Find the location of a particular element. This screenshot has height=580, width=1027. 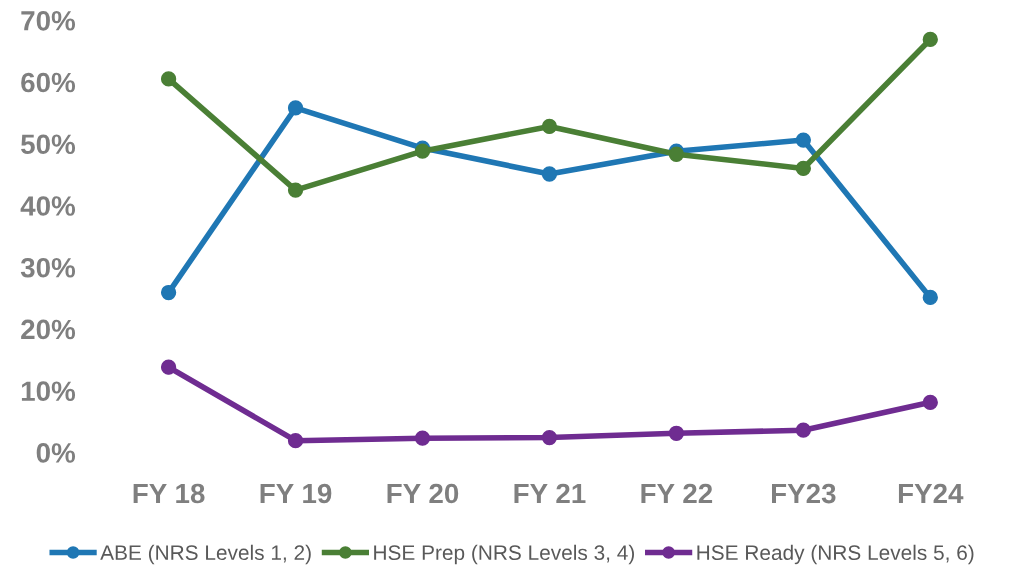

x-tick-label: FY 18 is located at coordinates (169, 493).